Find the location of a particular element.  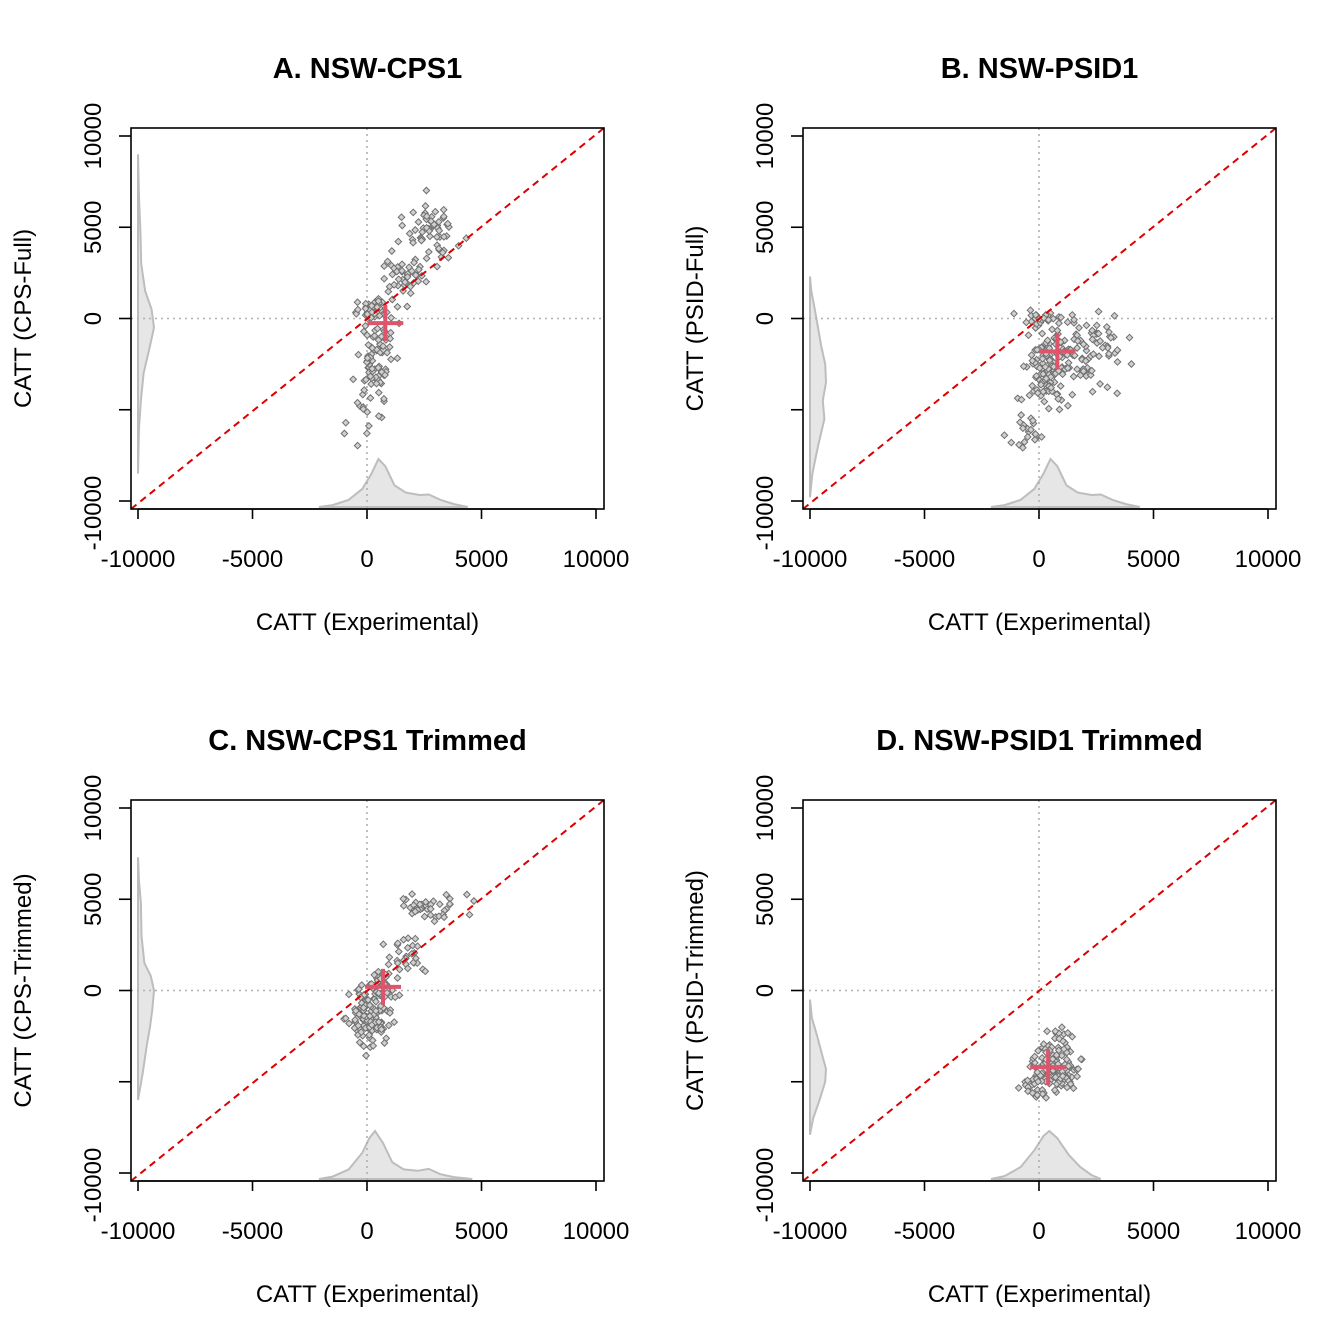

x-tick-label: 0 is located at coordinates (366, 559).